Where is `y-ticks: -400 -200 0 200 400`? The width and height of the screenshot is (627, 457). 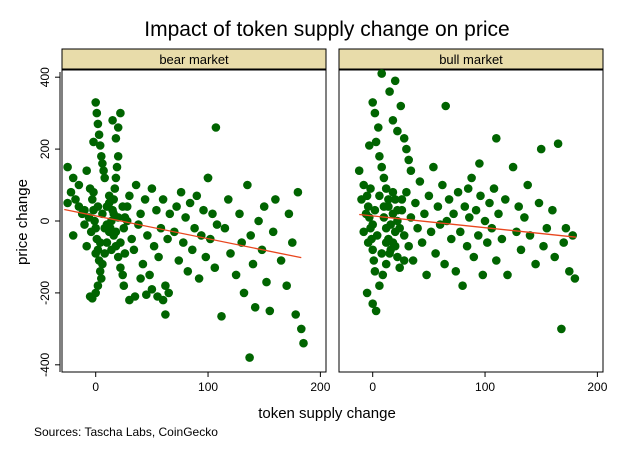
y-ticks: -400 -200 0 200 400 is located at coordinates (49, 222).